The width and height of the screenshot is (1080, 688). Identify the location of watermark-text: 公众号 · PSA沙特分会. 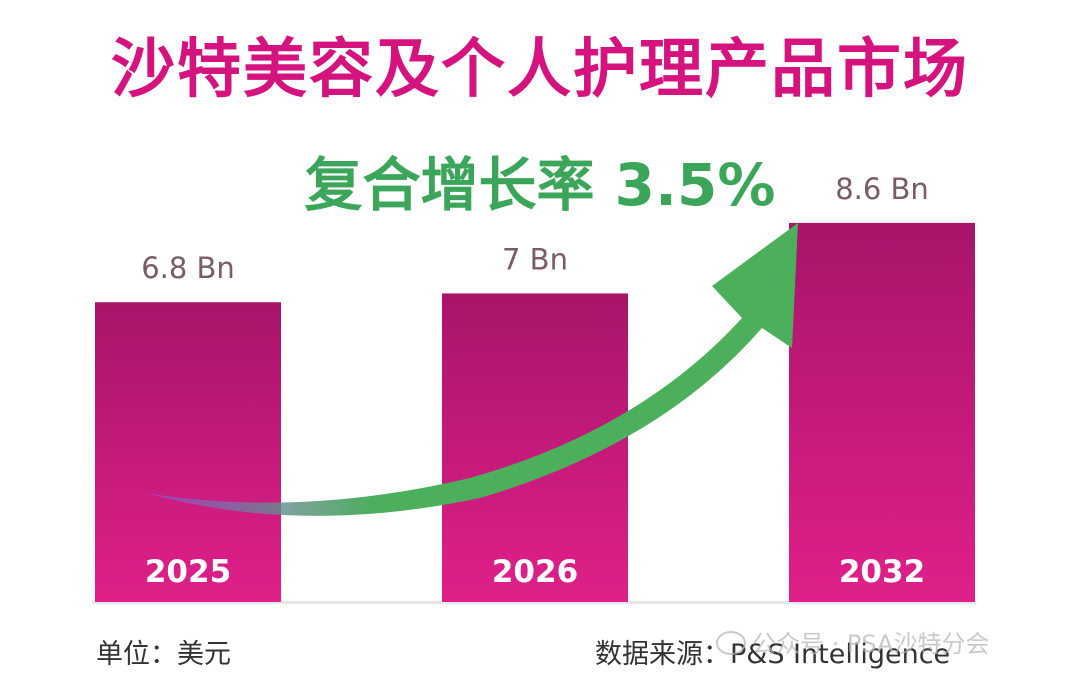
(871, 644).